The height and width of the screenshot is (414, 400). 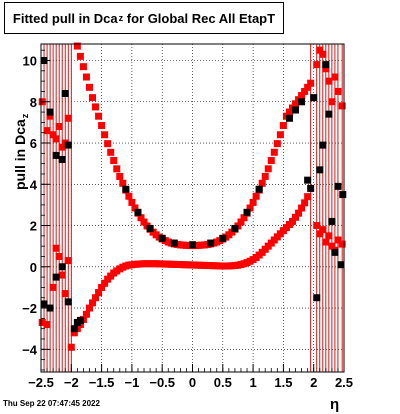 I want to click on x-tick-label: 1, so click(x=252, y=382).